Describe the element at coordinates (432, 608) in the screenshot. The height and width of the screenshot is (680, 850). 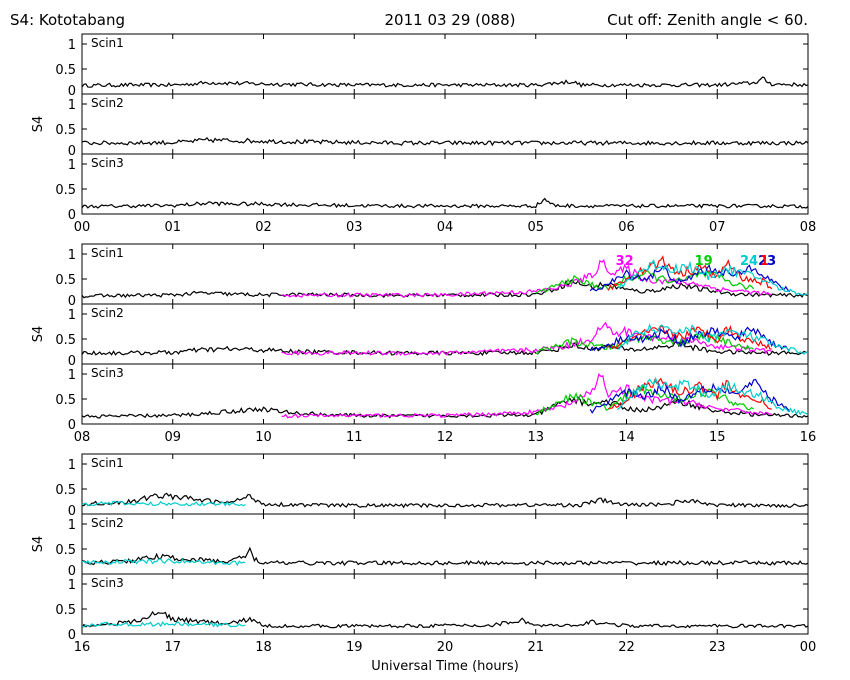
I see `panel-scin3-2: 0 0.5 1 Scin3` at that location.